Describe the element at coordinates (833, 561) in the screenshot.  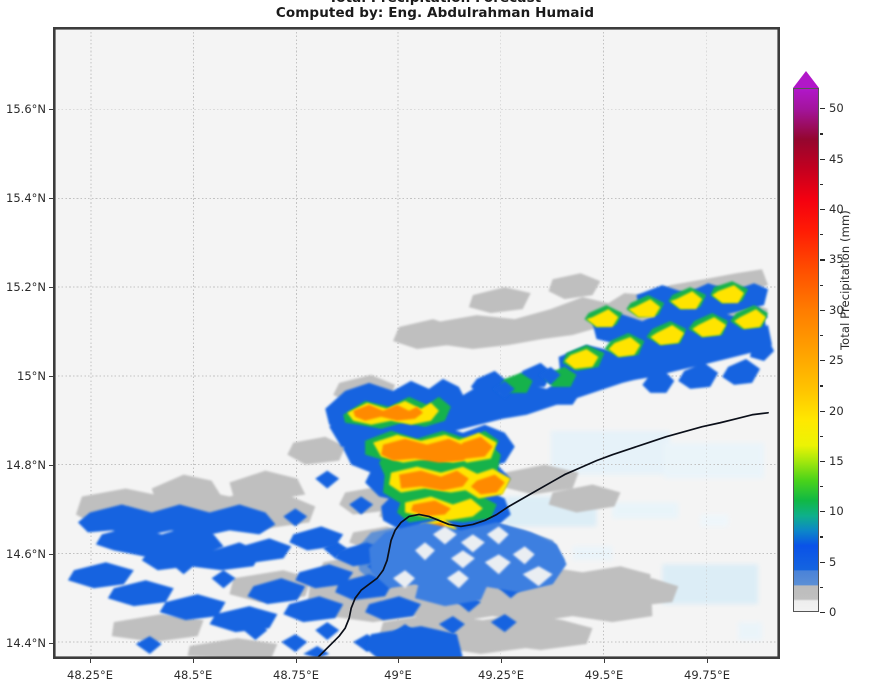
I see `cblabel-5: 5` at that location.